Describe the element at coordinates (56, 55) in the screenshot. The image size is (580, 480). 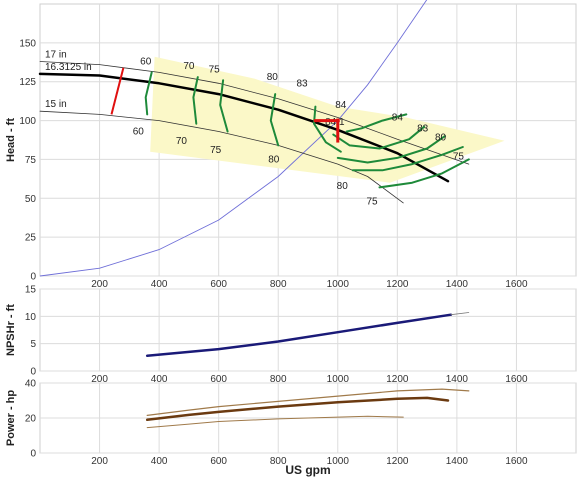
I see `impeller-curve-label: 17 in` at that location.